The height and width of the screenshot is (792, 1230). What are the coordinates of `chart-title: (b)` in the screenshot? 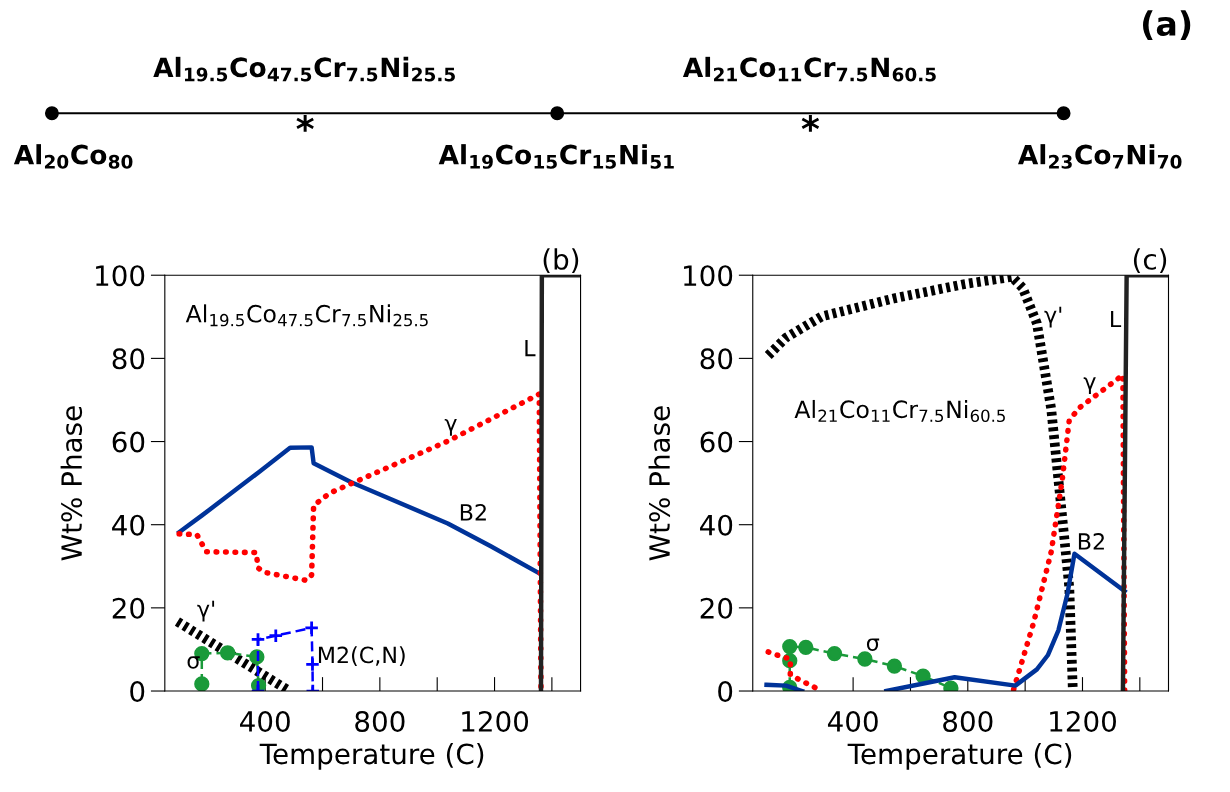 It's located at (561, 261).